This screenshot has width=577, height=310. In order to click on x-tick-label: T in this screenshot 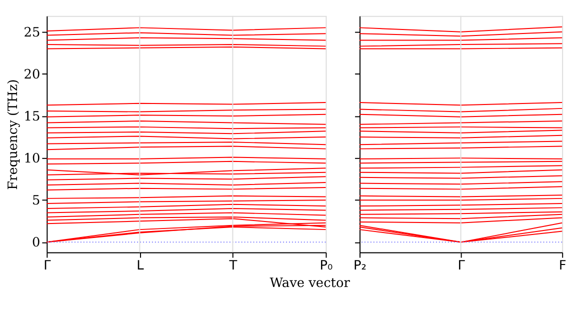, I will do `click(233, 266)`.